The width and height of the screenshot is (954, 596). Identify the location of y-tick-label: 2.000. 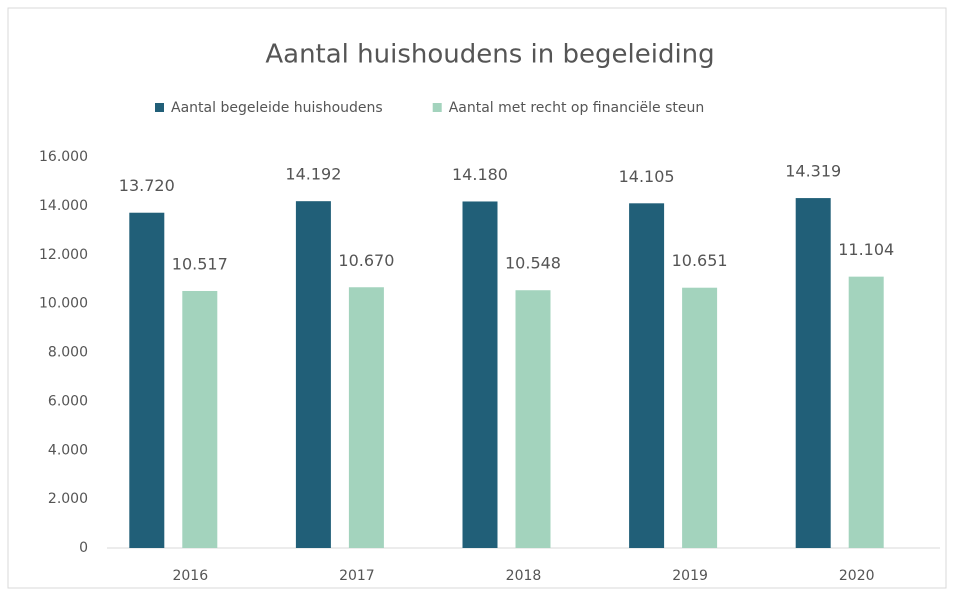
(68, 499).